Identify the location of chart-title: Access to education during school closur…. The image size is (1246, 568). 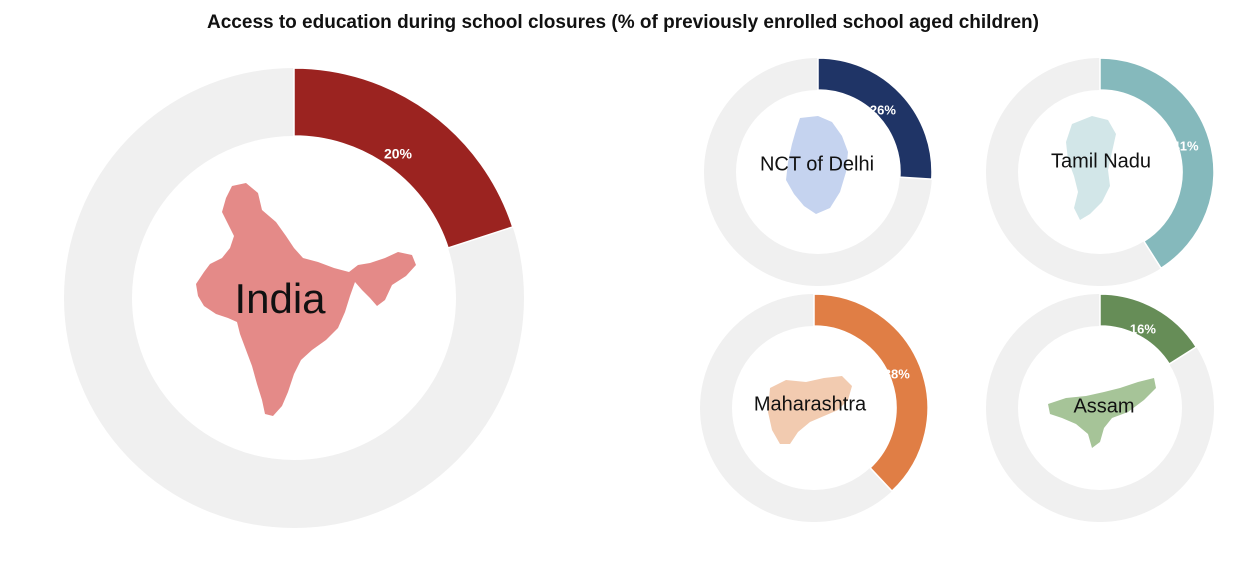
(623, 22).